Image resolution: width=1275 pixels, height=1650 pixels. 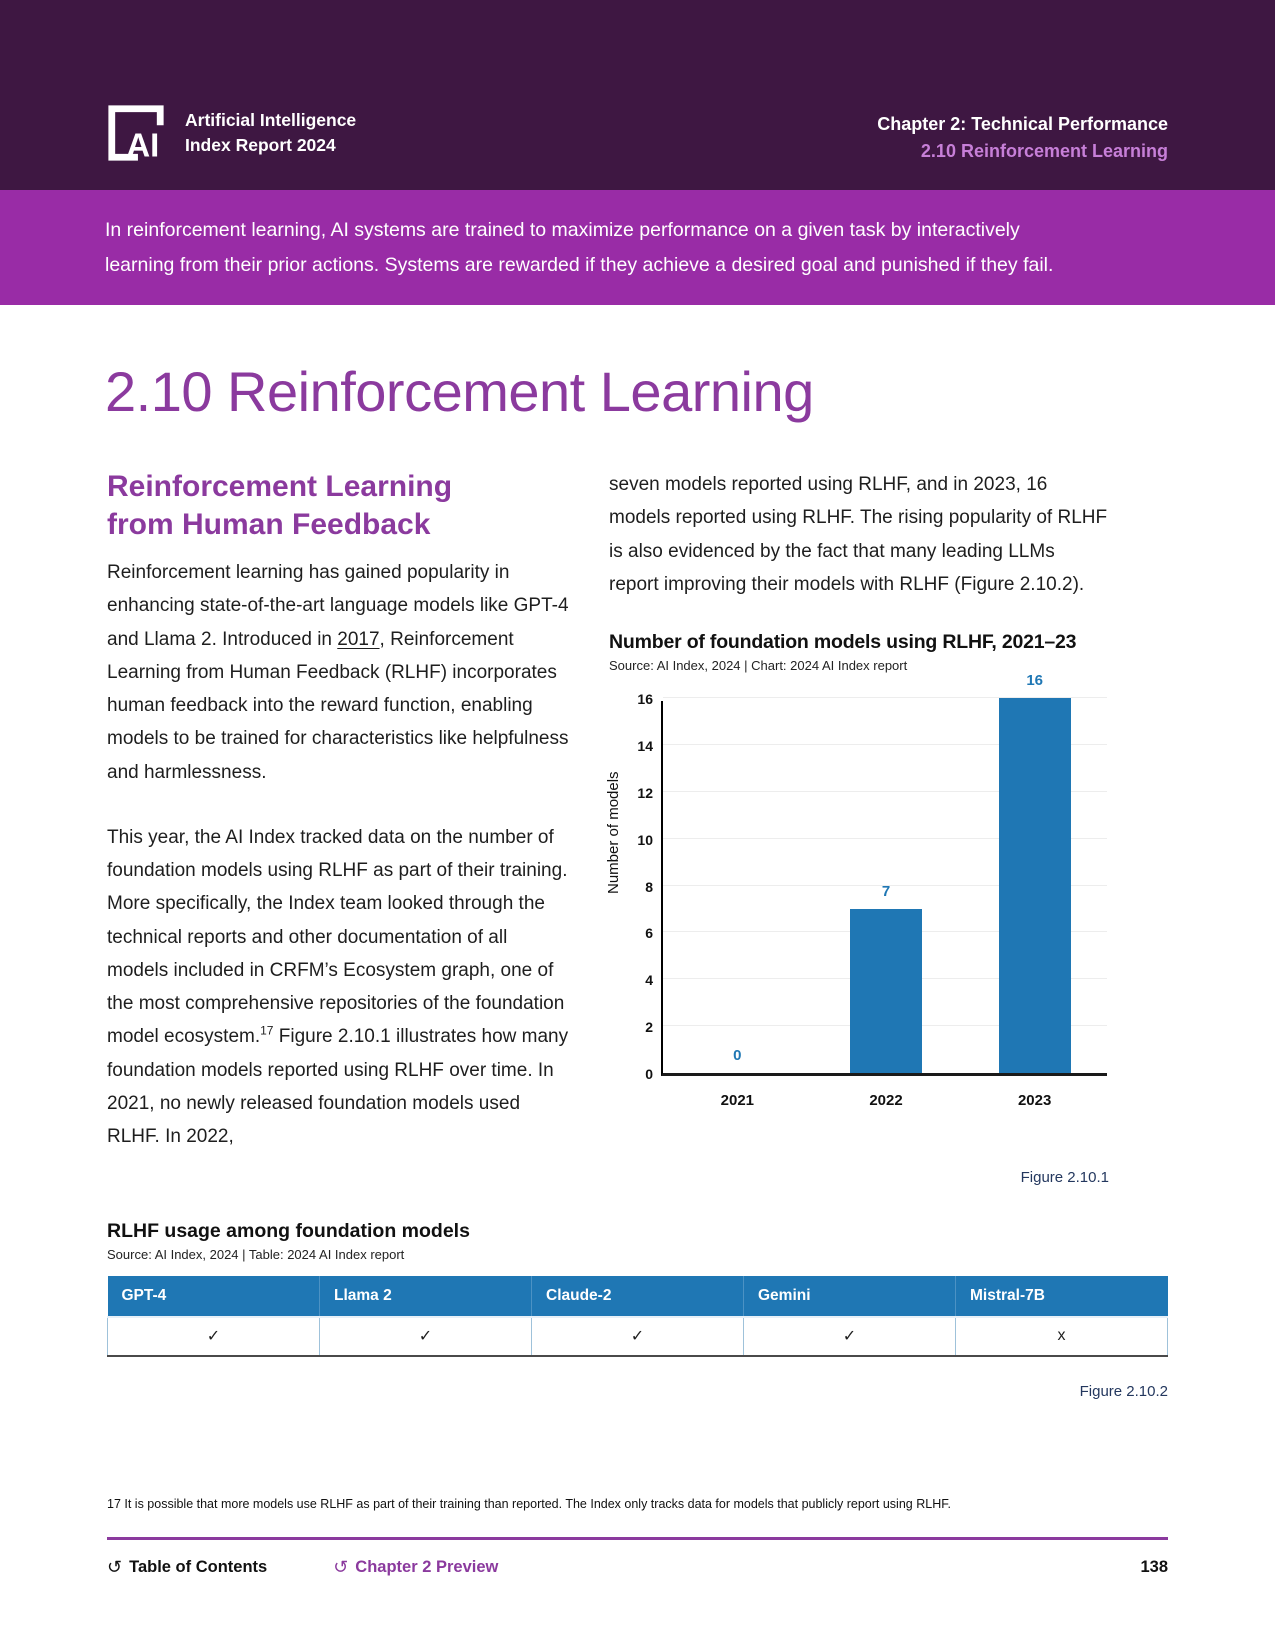 I want to click on logo-line1: Artificial Intelligence, so click(x=271, y=119).